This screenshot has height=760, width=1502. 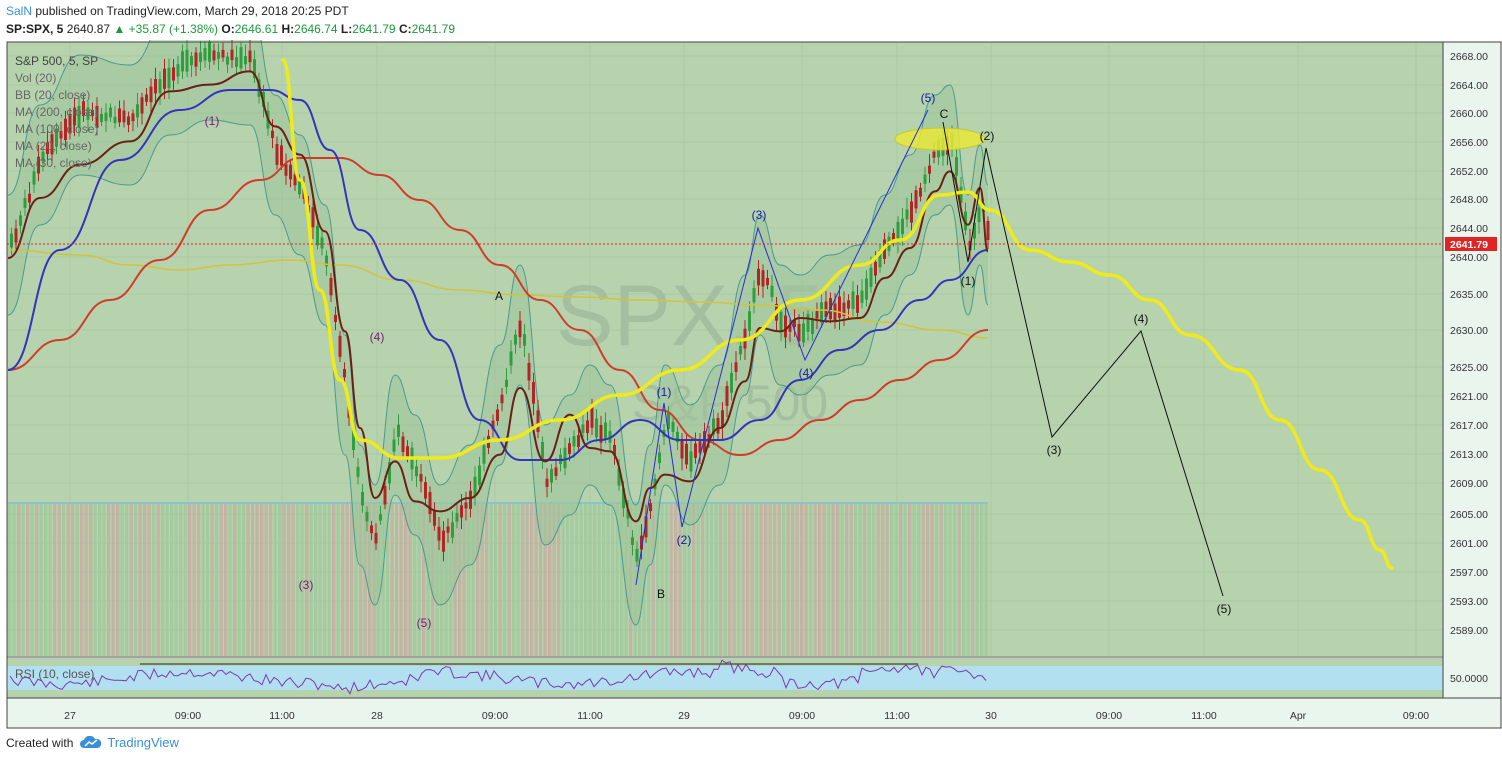 I want to click on legend-symbol: S&P 500, 5, SP, so click(x=56, y=61).